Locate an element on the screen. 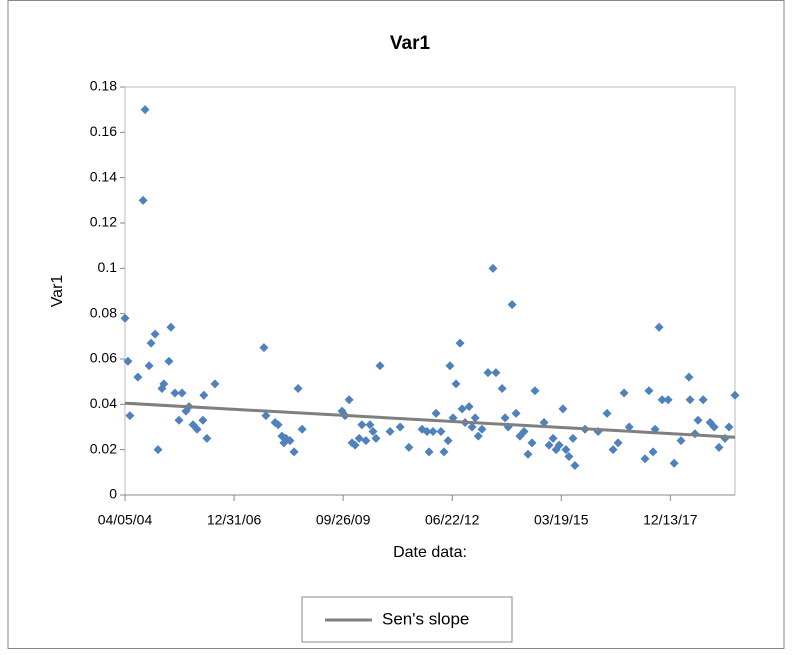 The height and width of the screenshot is (655, 793). y-tick-label: 0.1 is located at coordinates (108, 267).